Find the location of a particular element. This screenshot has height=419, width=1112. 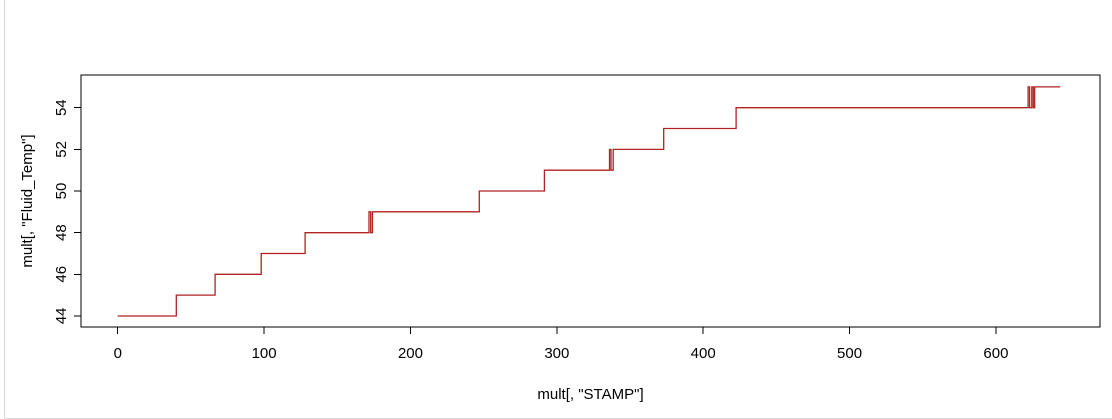

x-tick-label: 400 is located at coordinates (703, 353).